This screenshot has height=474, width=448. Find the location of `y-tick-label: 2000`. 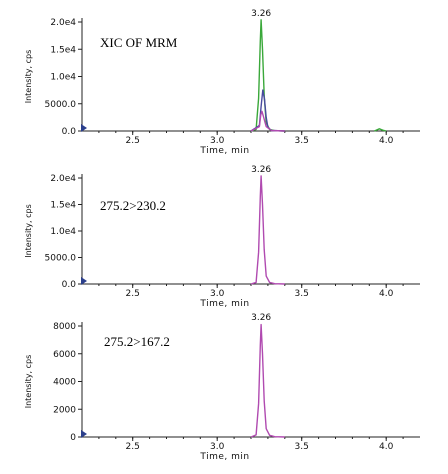

y-tick-label: 2000 is located at coordinates (64, 410).